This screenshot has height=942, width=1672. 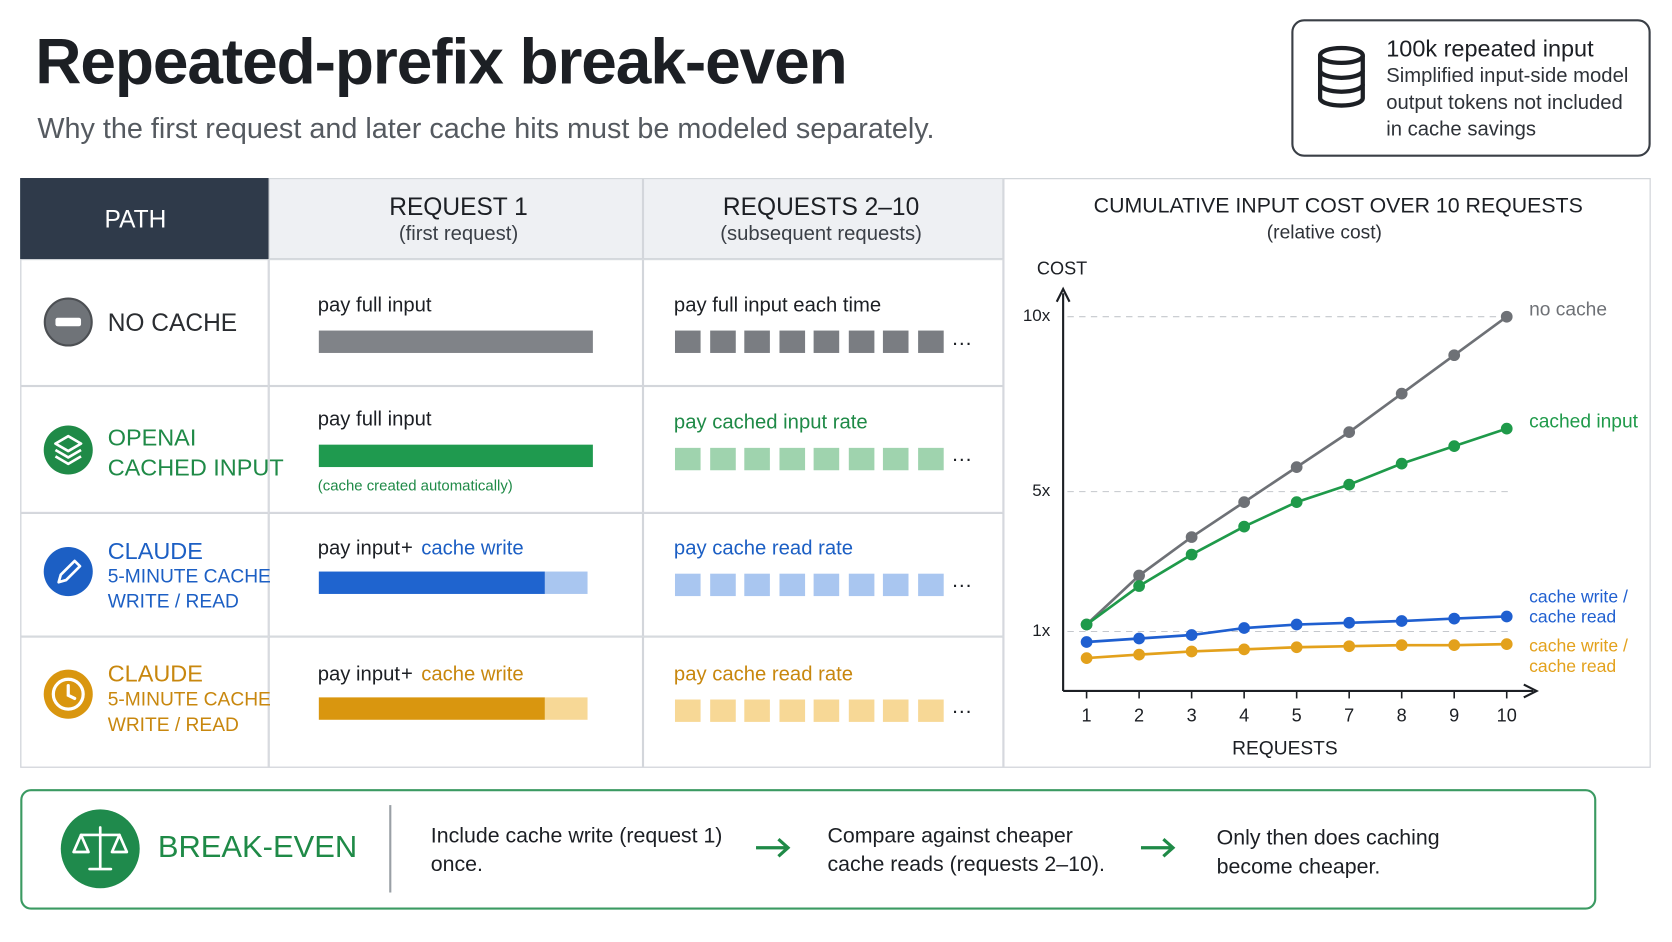 What do you see at coordinates (1490, 48) in the screenshot?
I see `info-title: 100k repeated input` at bounding box center [1490, 48].